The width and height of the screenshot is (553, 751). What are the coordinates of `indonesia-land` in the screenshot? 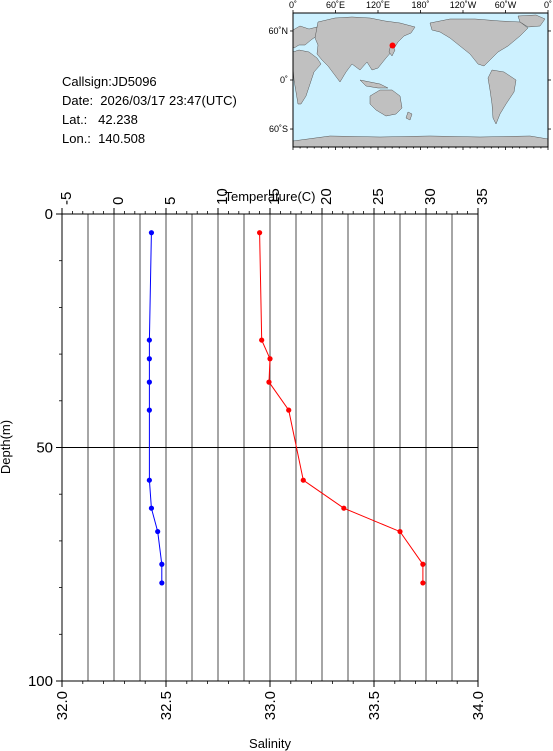 It's located at (374, 84).